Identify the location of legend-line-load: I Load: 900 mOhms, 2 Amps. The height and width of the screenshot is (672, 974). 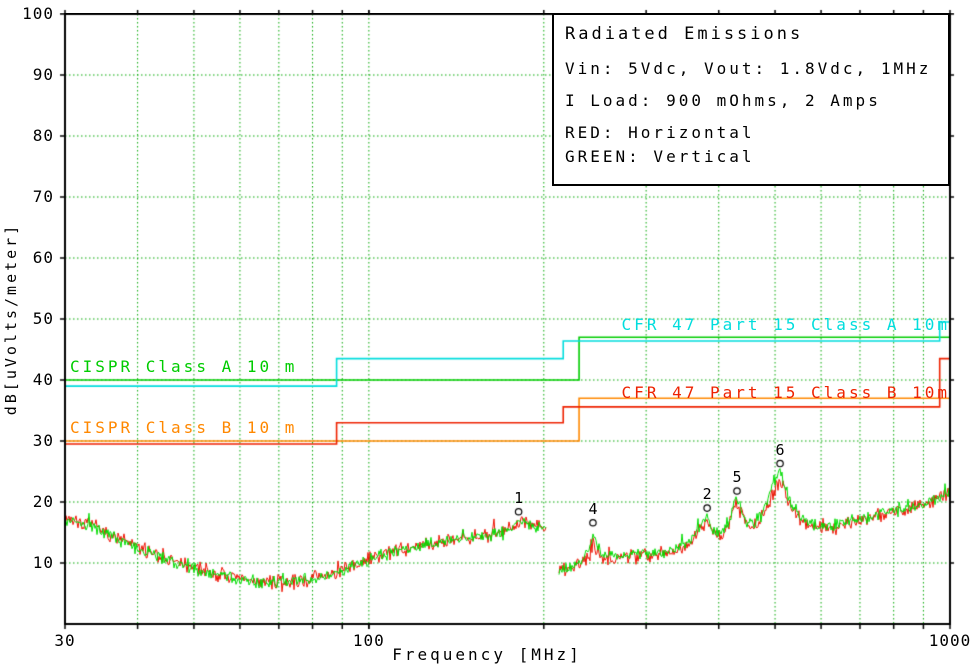
(723, 100).